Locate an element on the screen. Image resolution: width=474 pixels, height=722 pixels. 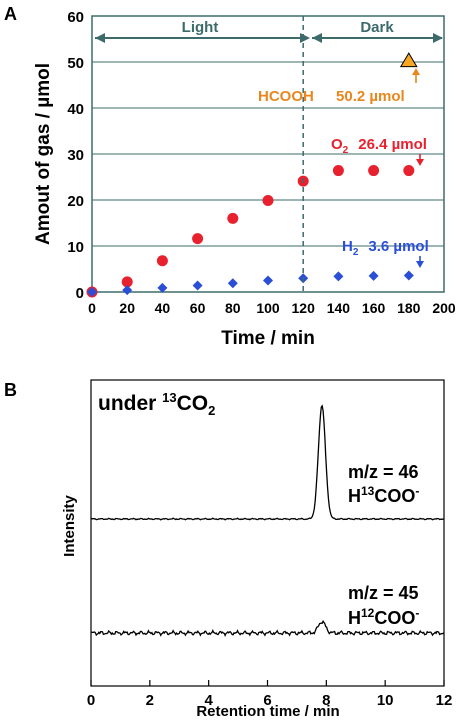
x-tick-label: 6 is located at coordinates (267, 700).